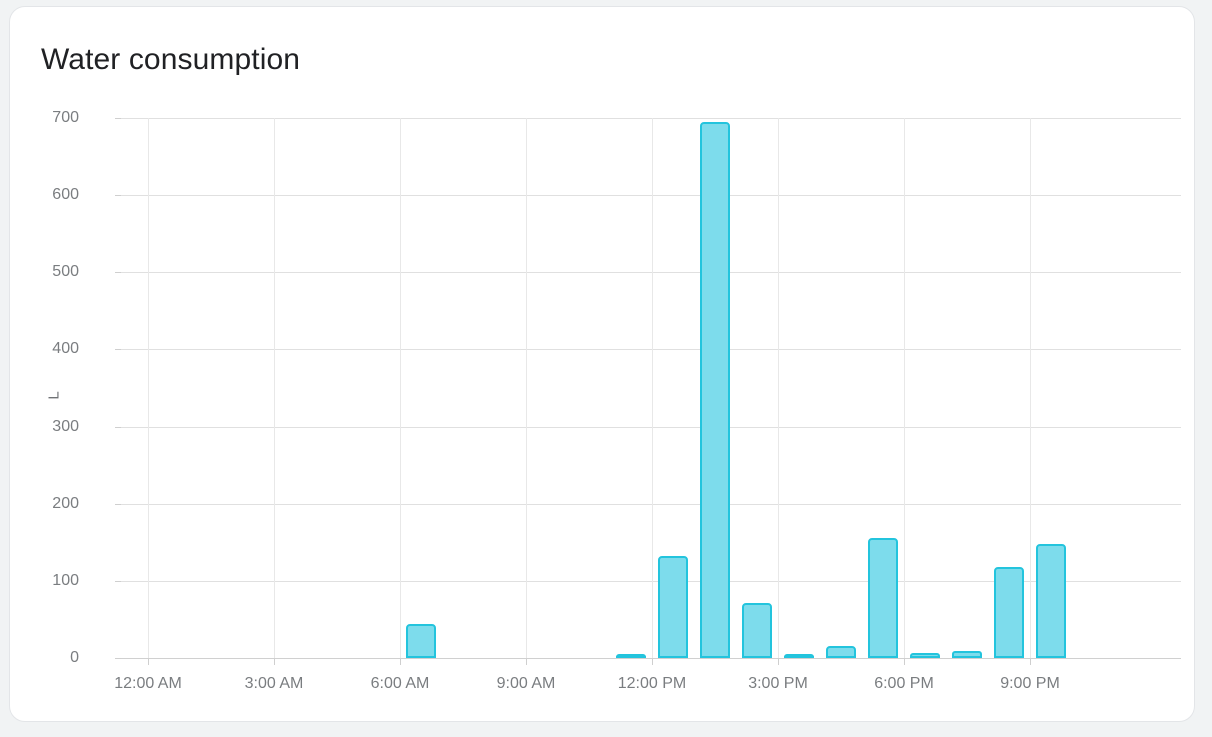 The width and height of the screenshot is (1212, 737). What do you see at coordinates (171, 59) in the screenshot?
I see `page-title: Water consumption` at bounding box center [171, 59].